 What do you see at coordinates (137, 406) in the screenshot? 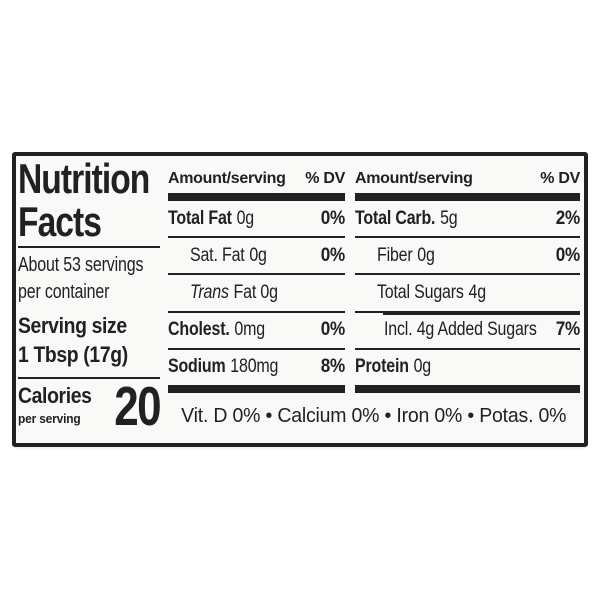
I see `calories-value: 20` at bounding box center [137, 406].